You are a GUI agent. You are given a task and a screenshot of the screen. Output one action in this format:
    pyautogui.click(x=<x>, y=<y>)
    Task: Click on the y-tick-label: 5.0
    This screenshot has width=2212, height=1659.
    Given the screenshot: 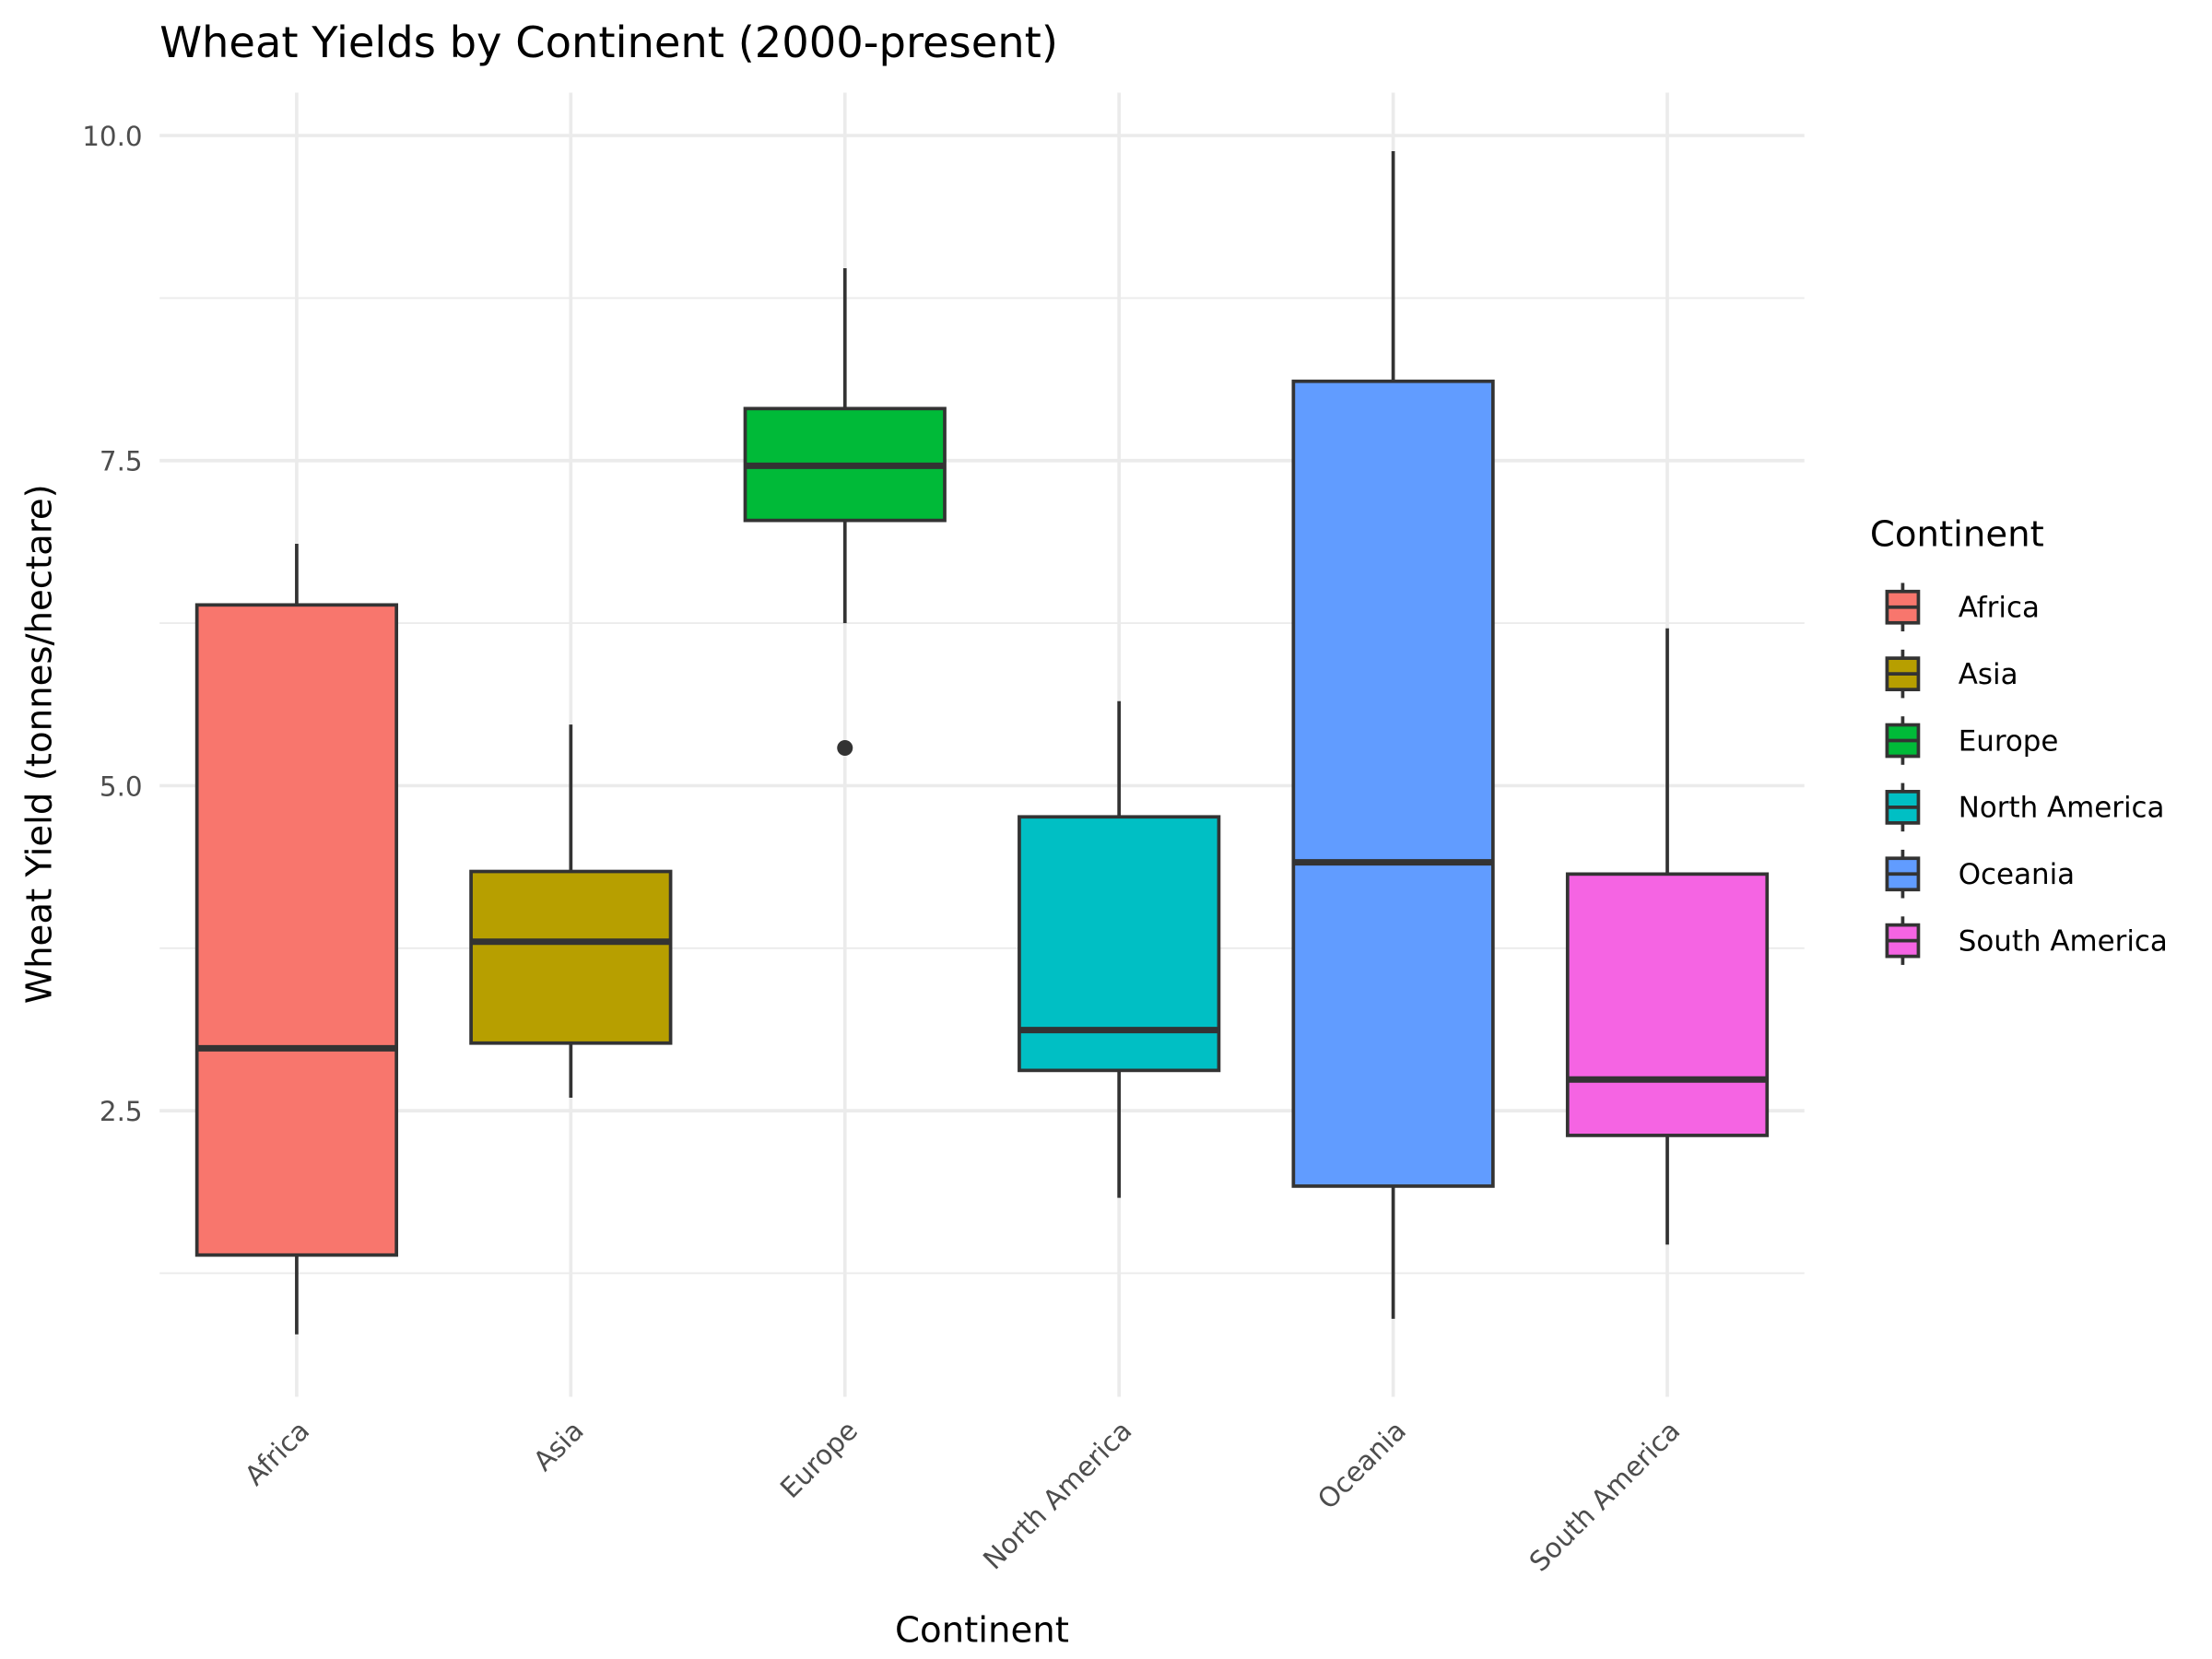 What is the action you would take?
    pyautogui.click(x=121, y=786)
    